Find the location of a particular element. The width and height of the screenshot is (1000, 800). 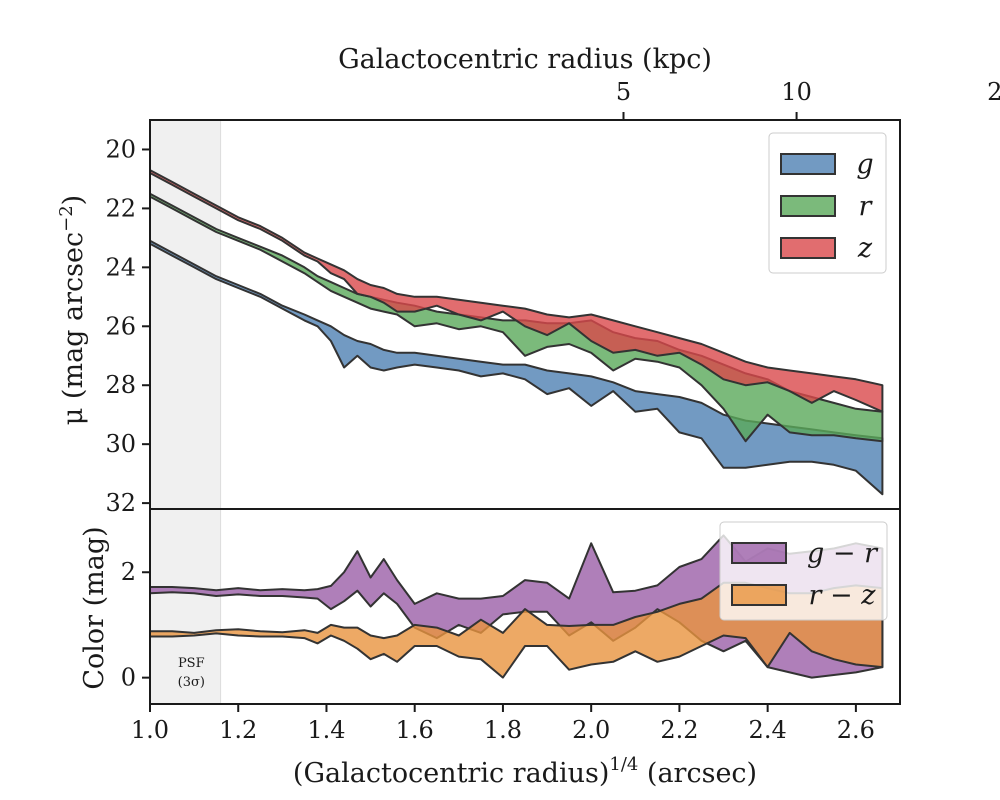

legend-label: z is located at coordinates (865, 248).